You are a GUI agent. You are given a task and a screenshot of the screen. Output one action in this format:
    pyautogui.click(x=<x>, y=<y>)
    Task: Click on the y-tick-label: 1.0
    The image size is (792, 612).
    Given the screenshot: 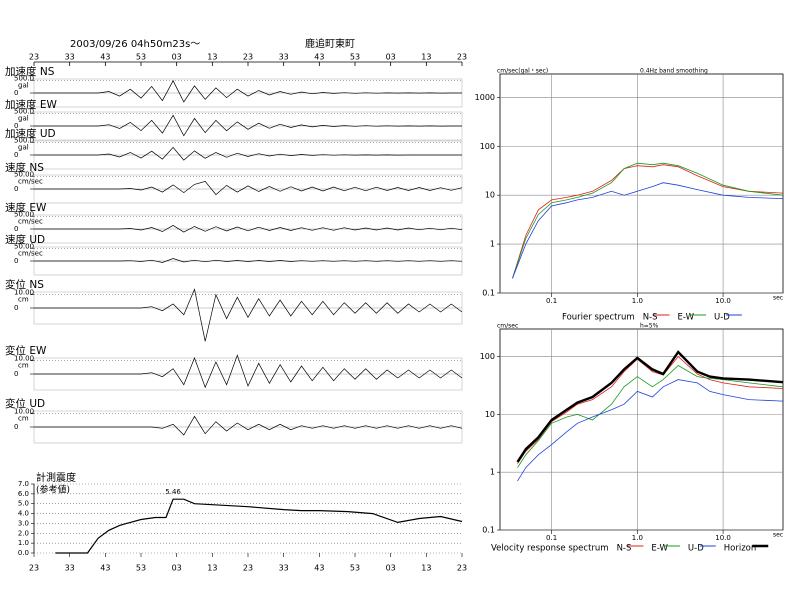 What is the action you would take?
    pyautogui.click(x=23, y=543)
    